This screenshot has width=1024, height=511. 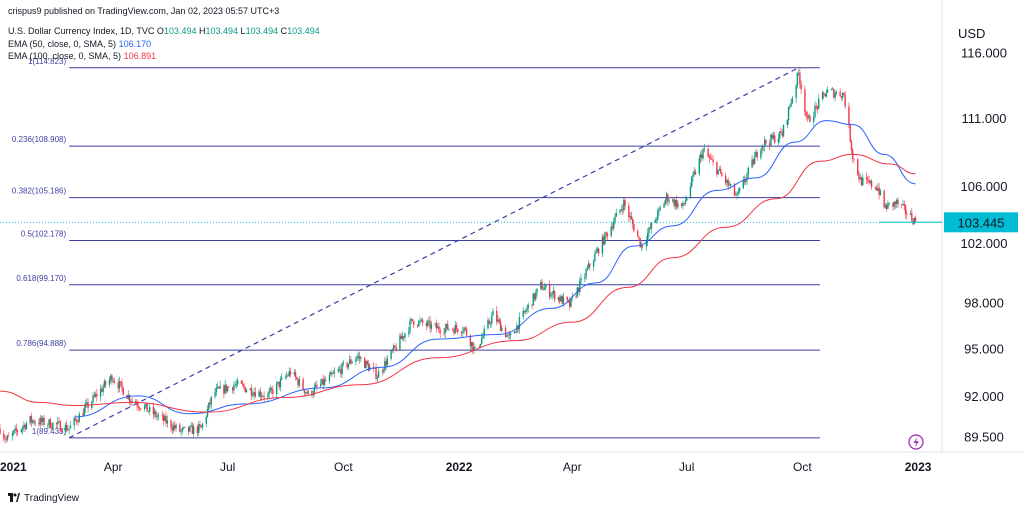 I want to click on tradingview-brand: TradingView, so click(x=43, y=498).